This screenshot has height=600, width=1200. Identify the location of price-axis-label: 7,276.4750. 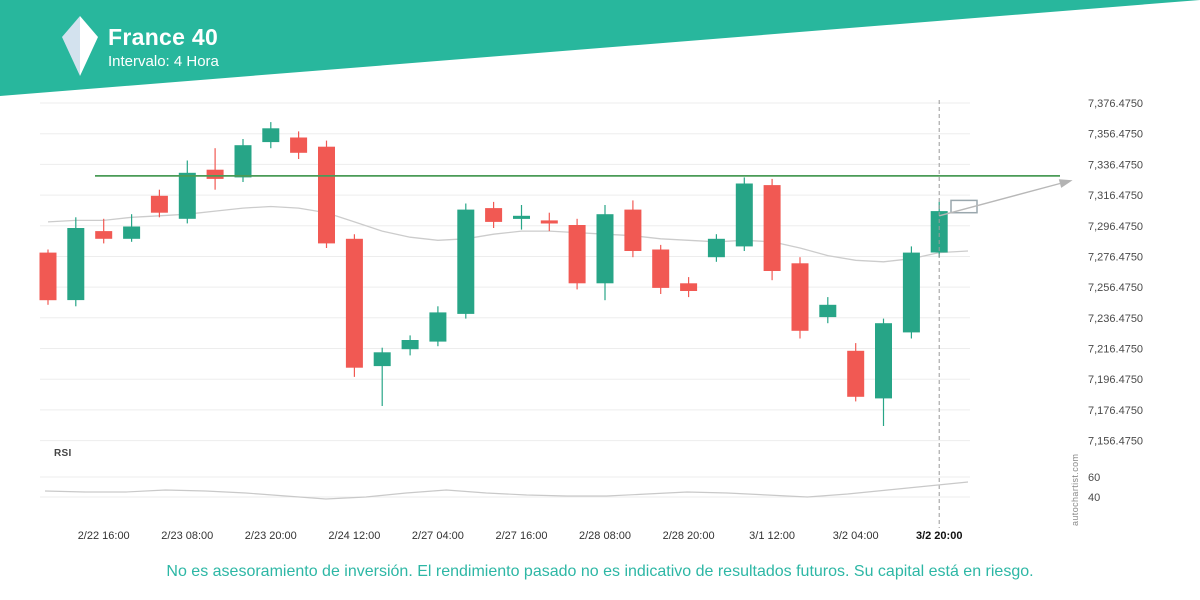
(1115, 258).